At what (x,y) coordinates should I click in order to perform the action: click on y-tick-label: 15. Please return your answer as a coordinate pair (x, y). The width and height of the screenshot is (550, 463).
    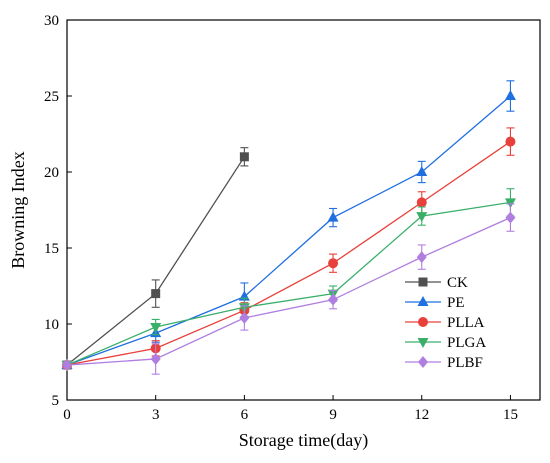
    Looking at the image, I should click on (51, 249).